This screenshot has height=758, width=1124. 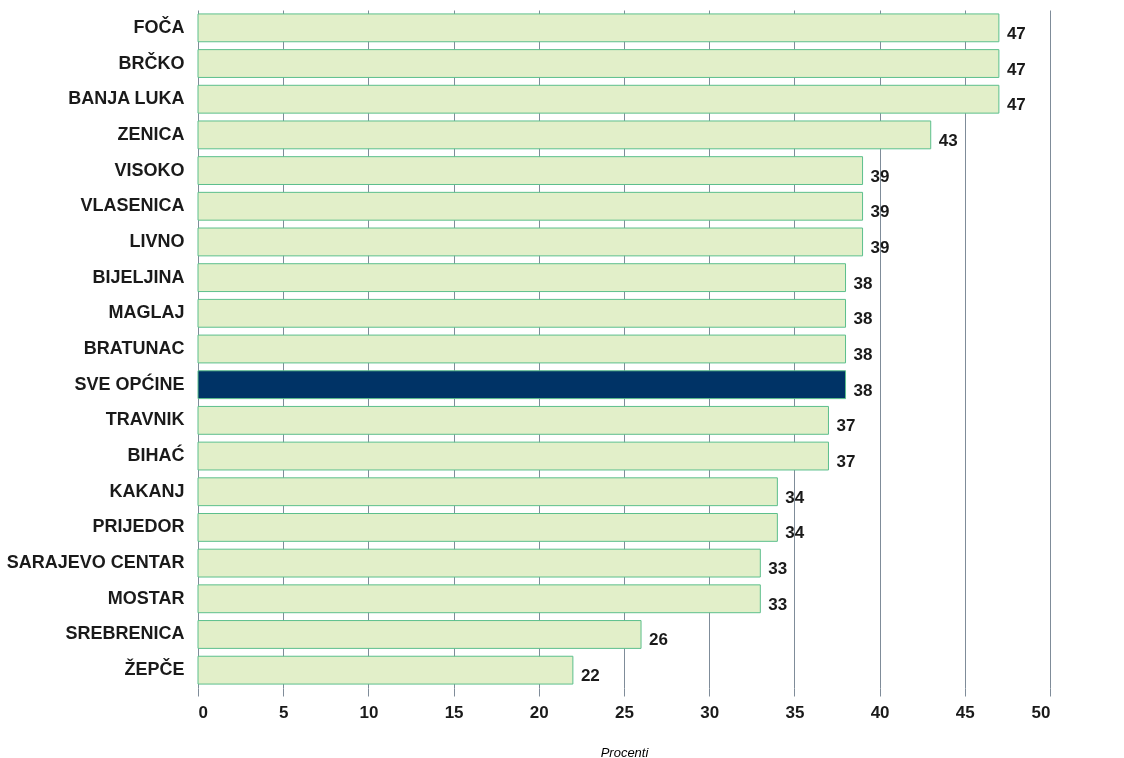 I want to click on y-tick-label: TRAVNIK, so click(x=145, y=419).